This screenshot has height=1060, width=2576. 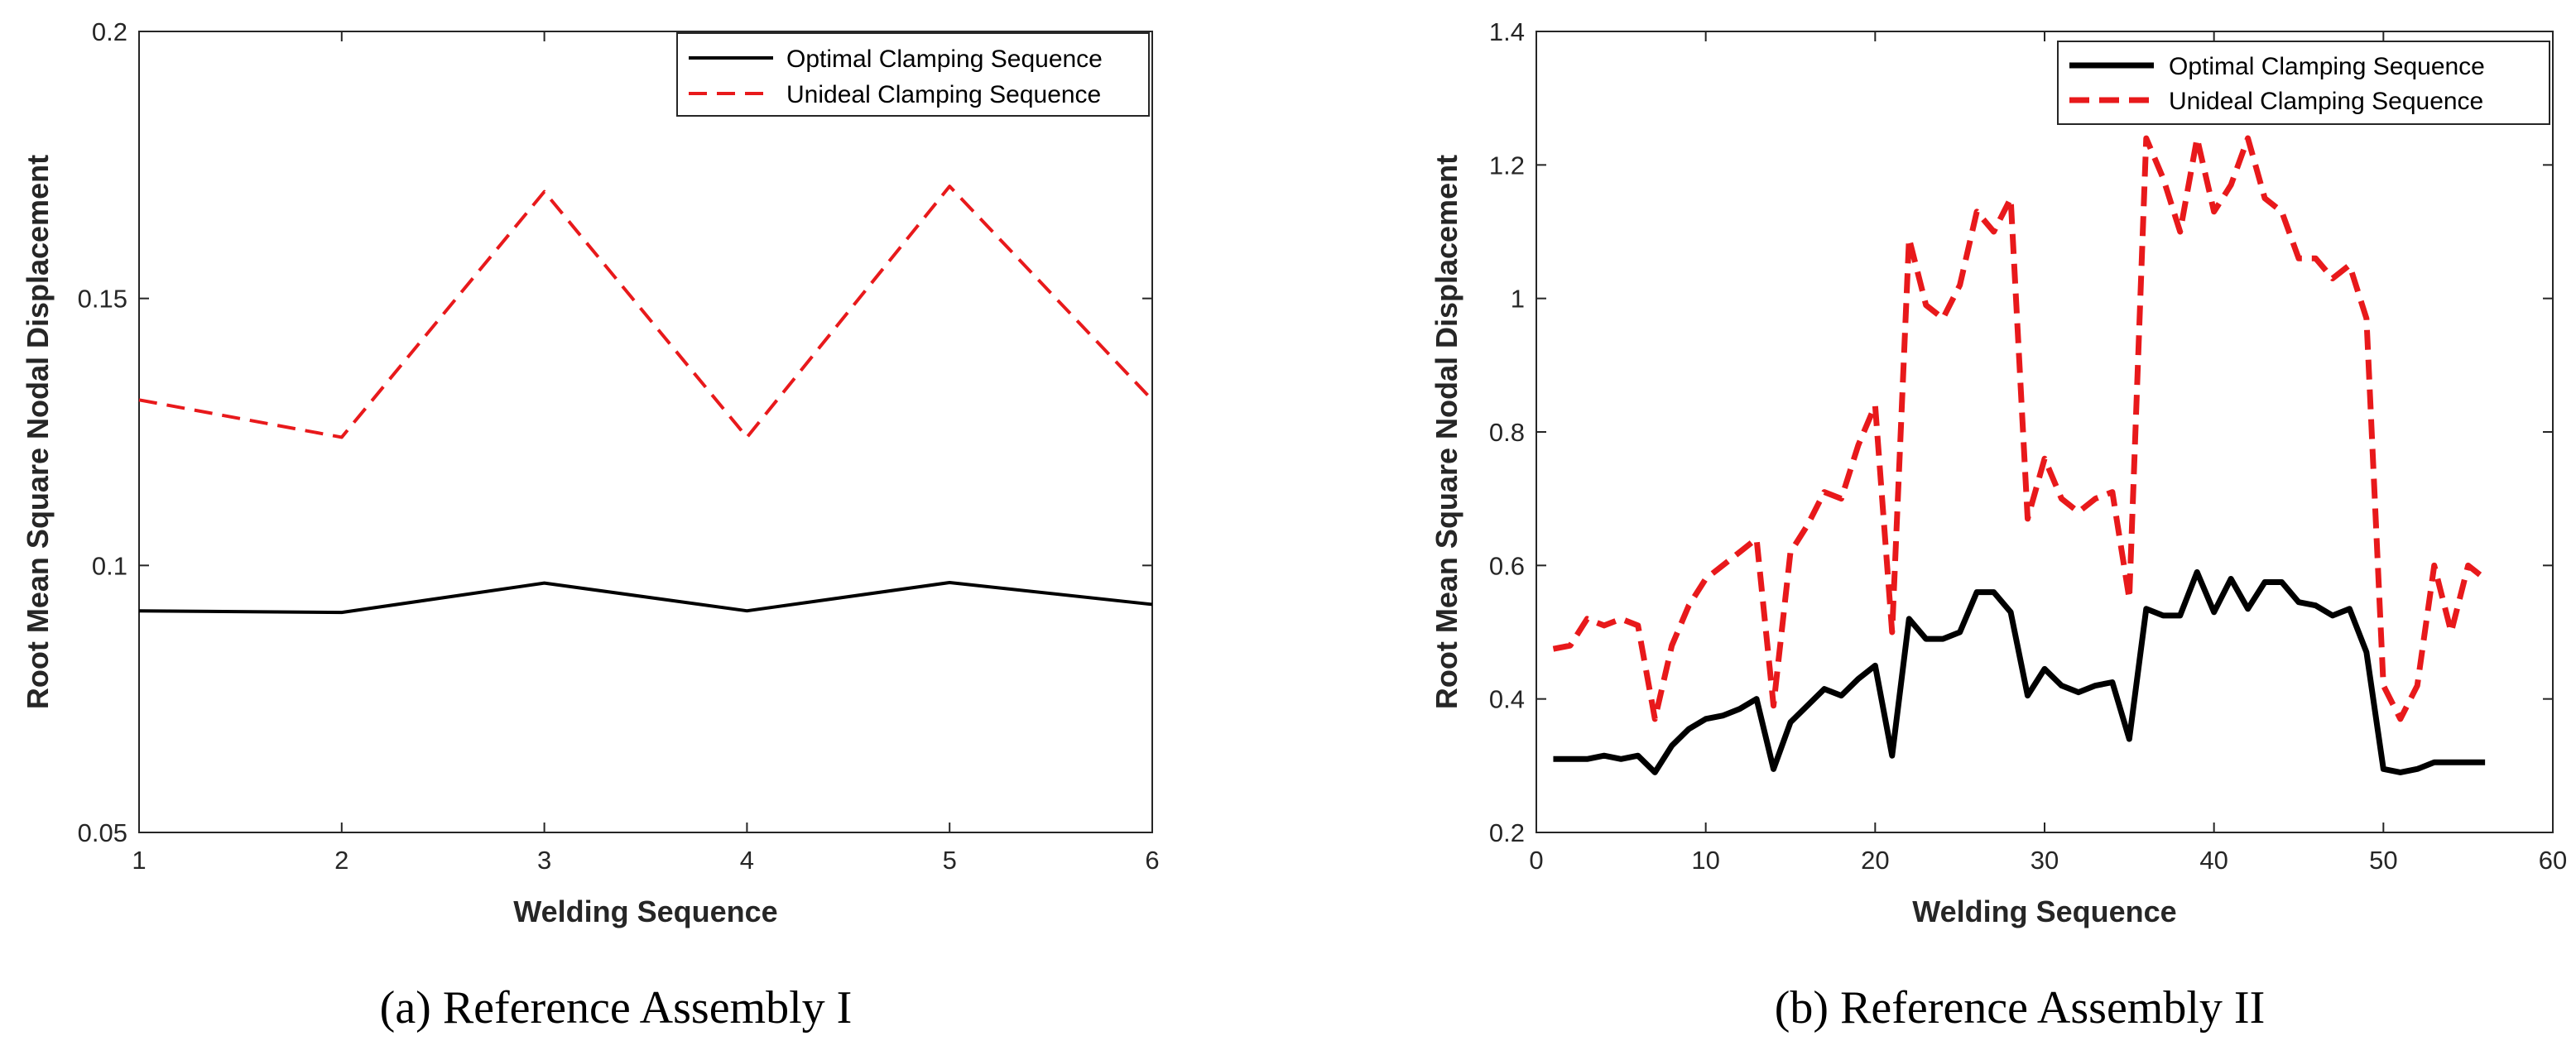 What do you see at coordinates (38, 432) in the screenshot?
I see `chart-a-ylabel: Root Mean Square Nodal Displacement` at bounding box center [38, 432].